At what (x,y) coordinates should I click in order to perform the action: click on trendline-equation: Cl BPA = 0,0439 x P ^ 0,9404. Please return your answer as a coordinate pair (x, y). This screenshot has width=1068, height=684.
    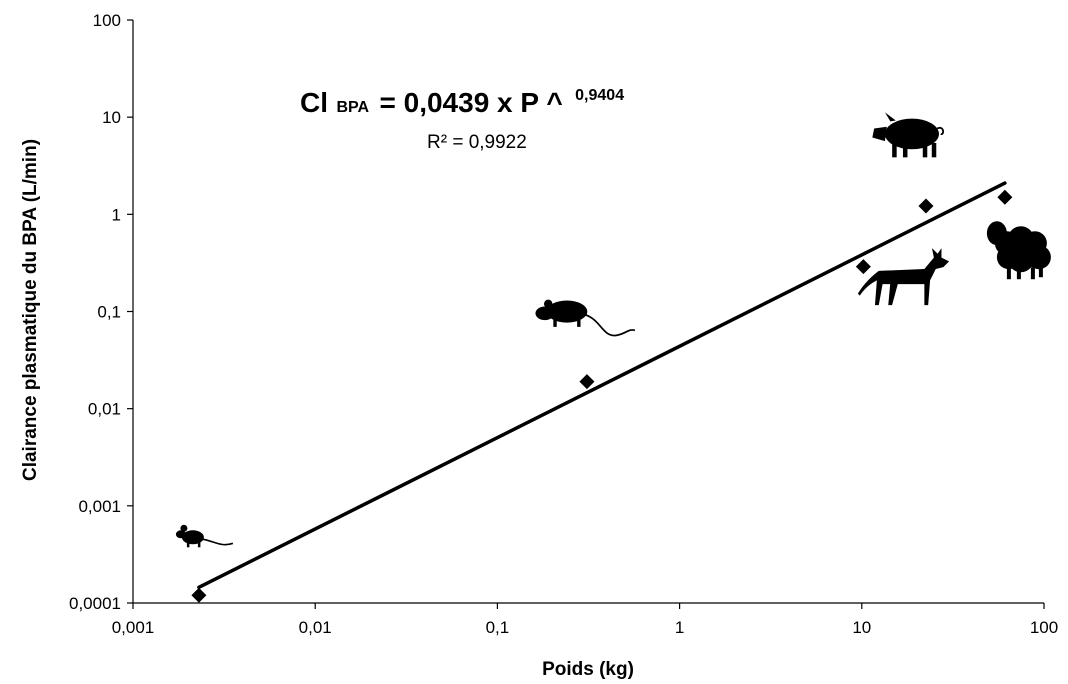
    Looking at the image, I should click on (462, 102).